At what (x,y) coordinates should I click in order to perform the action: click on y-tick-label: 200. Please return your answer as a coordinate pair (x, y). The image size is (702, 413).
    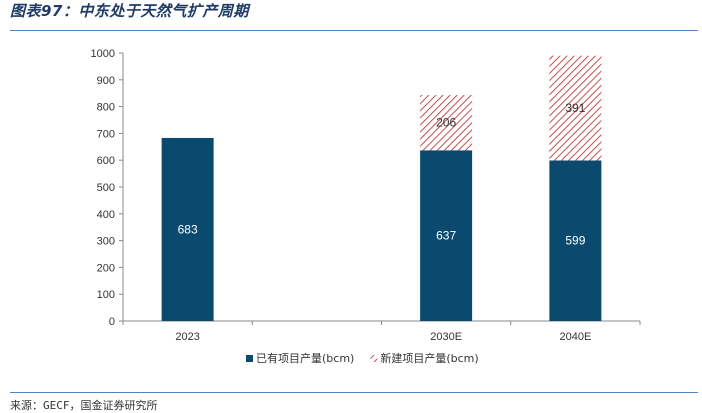
    Looking at the image, I should click on (106, 268).